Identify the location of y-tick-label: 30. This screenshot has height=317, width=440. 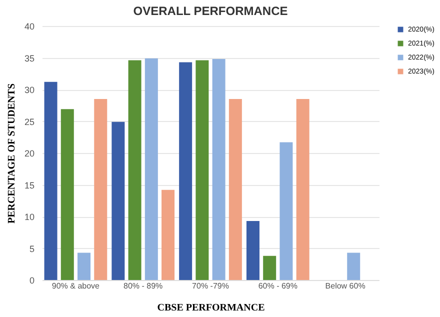
(29, 90).